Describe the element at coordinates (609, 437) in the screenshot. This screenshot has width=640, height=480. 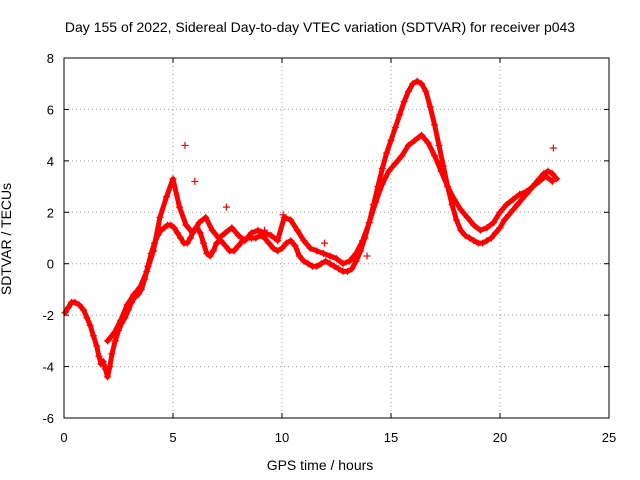
I see `x-tick-label: 25` at that location.